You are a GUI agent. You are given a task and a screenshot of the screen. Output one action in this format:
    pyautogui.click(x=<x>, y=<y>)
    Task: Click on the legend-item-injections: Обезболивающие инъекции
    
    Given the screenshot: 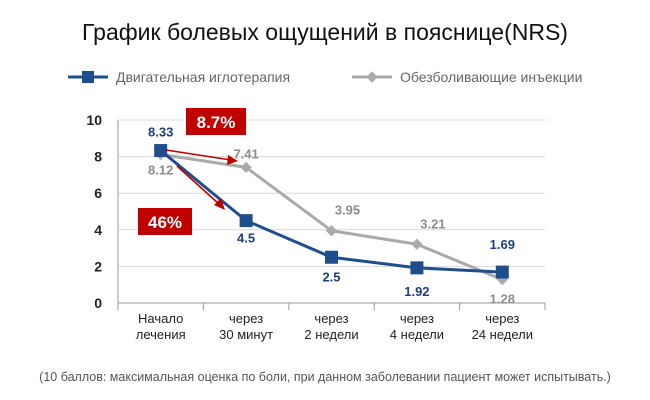 What is the action you would take?
    pyautogui.click(x=467, y=77)
    